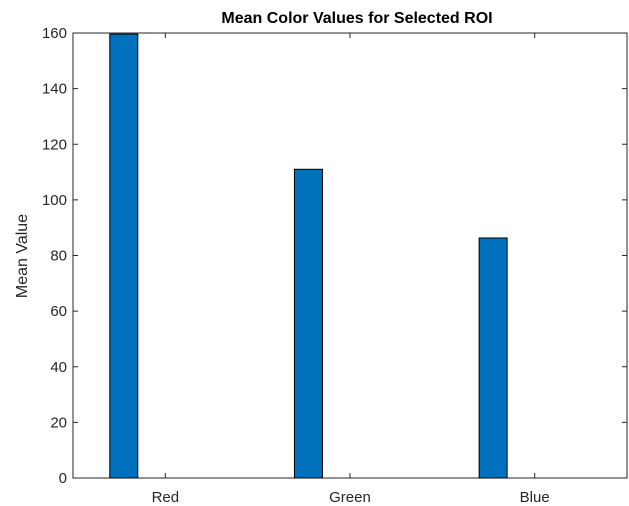  Describe the element at coordinates (22, 256) in the screenshot. I see `y-axis-title: Mean Value` at that location.